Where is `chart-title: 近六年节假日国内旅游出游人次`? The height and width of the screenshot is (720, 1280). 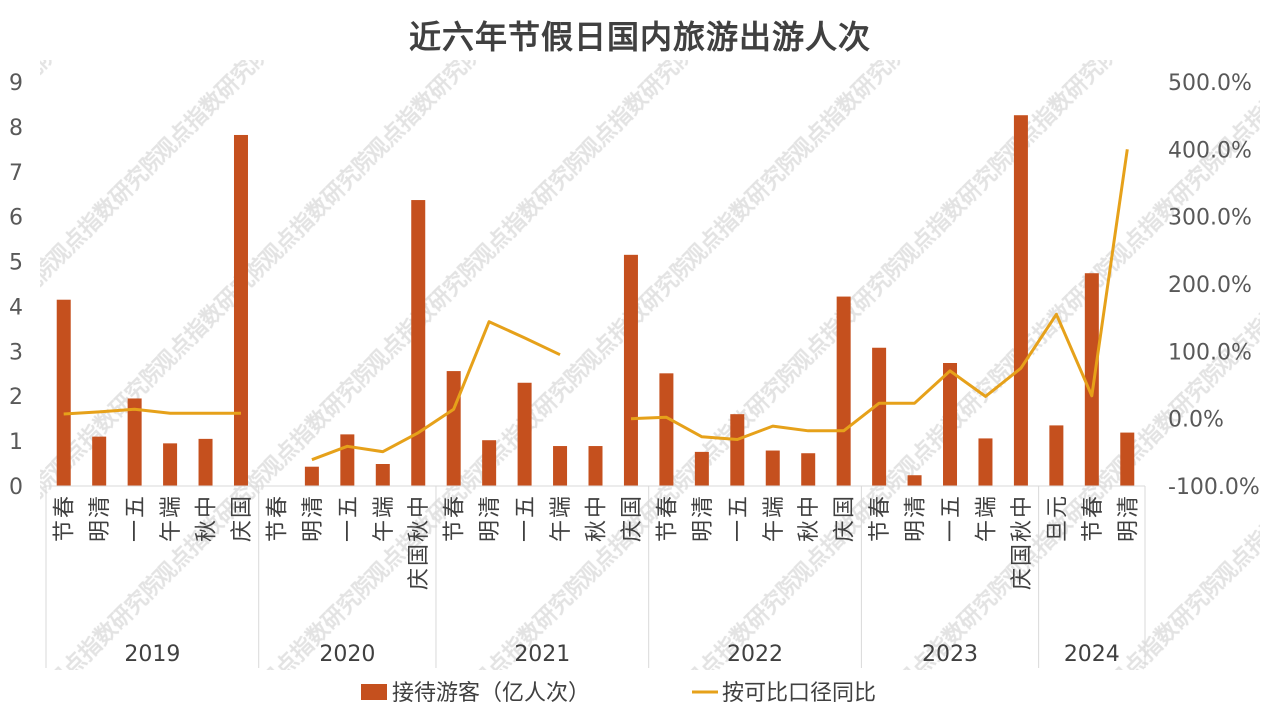
chart-title: 近六年节假日国内旅游出游人次 is located at coordinates (639, 37).